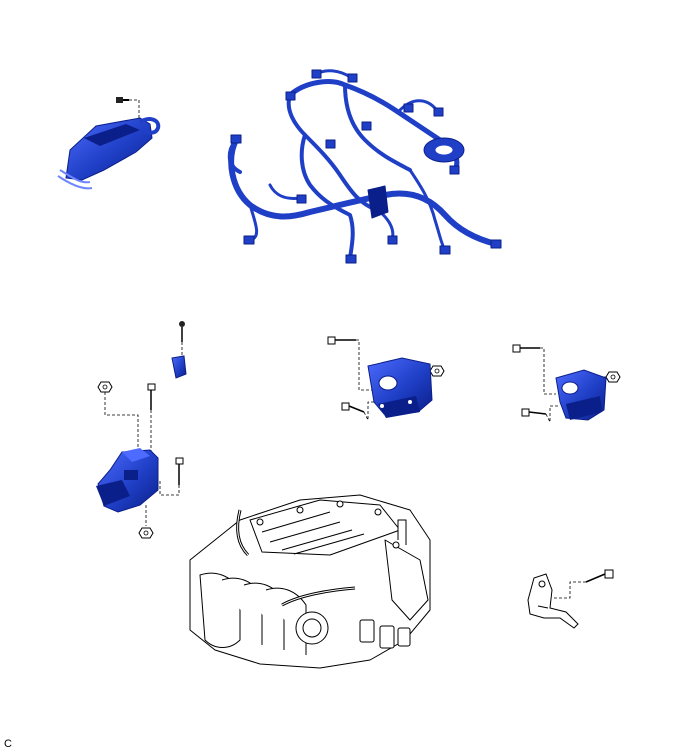 Image resolution: width=688 pixels, height=755 pixels. What do you see at coordinates (310, 581) in the screenshot?
I see `engine-assembly` at bounding box center [310, 581].